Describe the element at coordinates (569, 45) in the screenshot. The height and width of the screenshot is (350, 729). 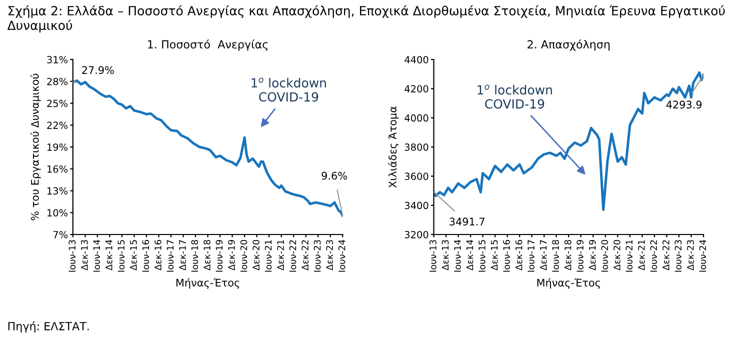
I see `chart-title: 2. Απασχόληση` at that location.